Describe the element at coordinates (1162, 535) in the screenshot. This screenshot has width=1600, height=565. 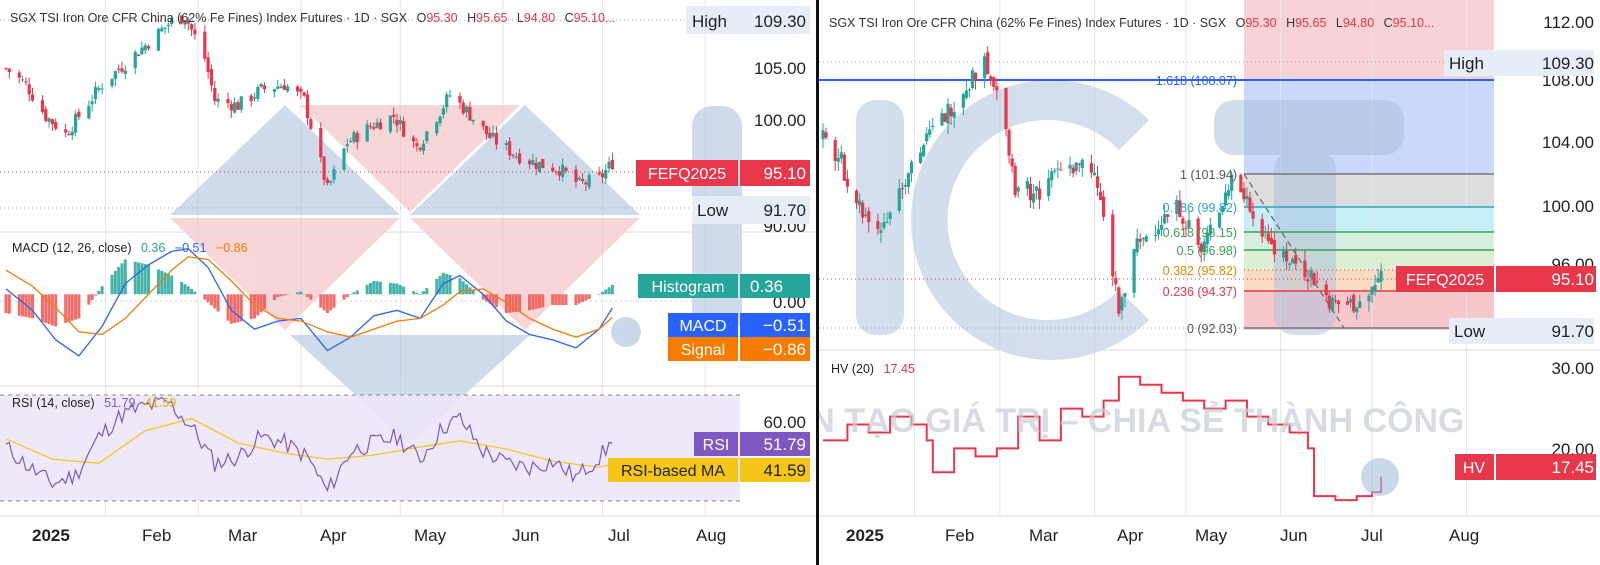
I see `right-x-axis: 2025 Feb Mar Apr May Jun Jul Aug` at that location.